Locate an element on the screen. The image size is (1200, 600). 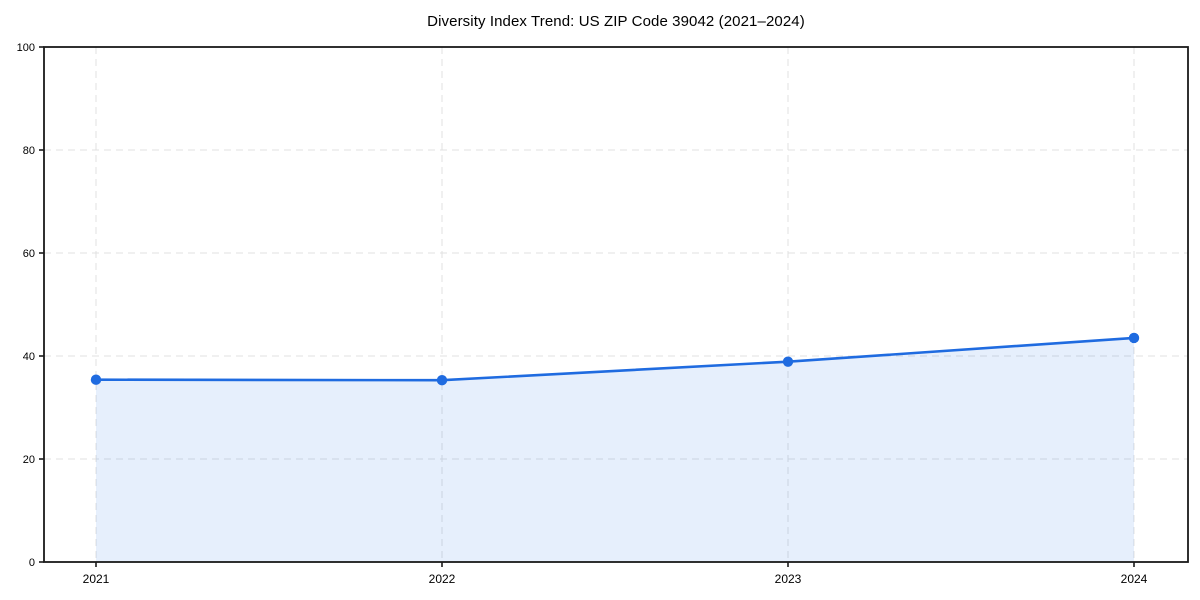
y-tick-label: 0 is located at coordinates (32, 563).